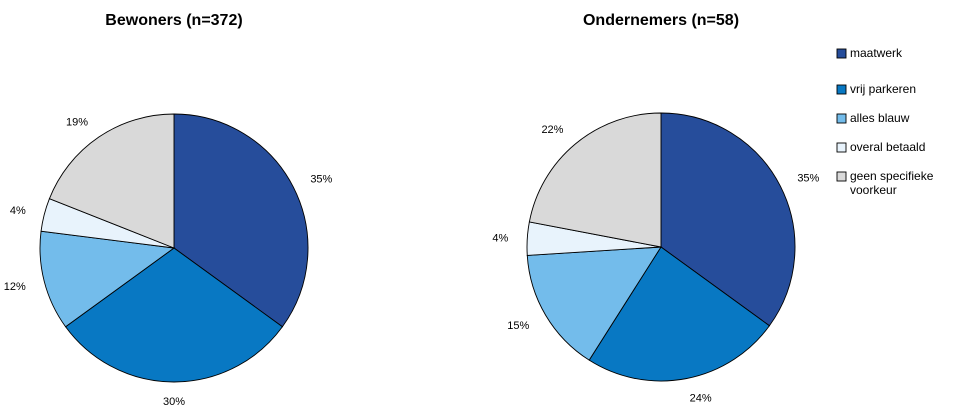 This screenshot has height=405, width=970. Describe the element at coordinates (18, 211) in the screenshot. I see `slice-label-bewoners-3: 4%` at that location.